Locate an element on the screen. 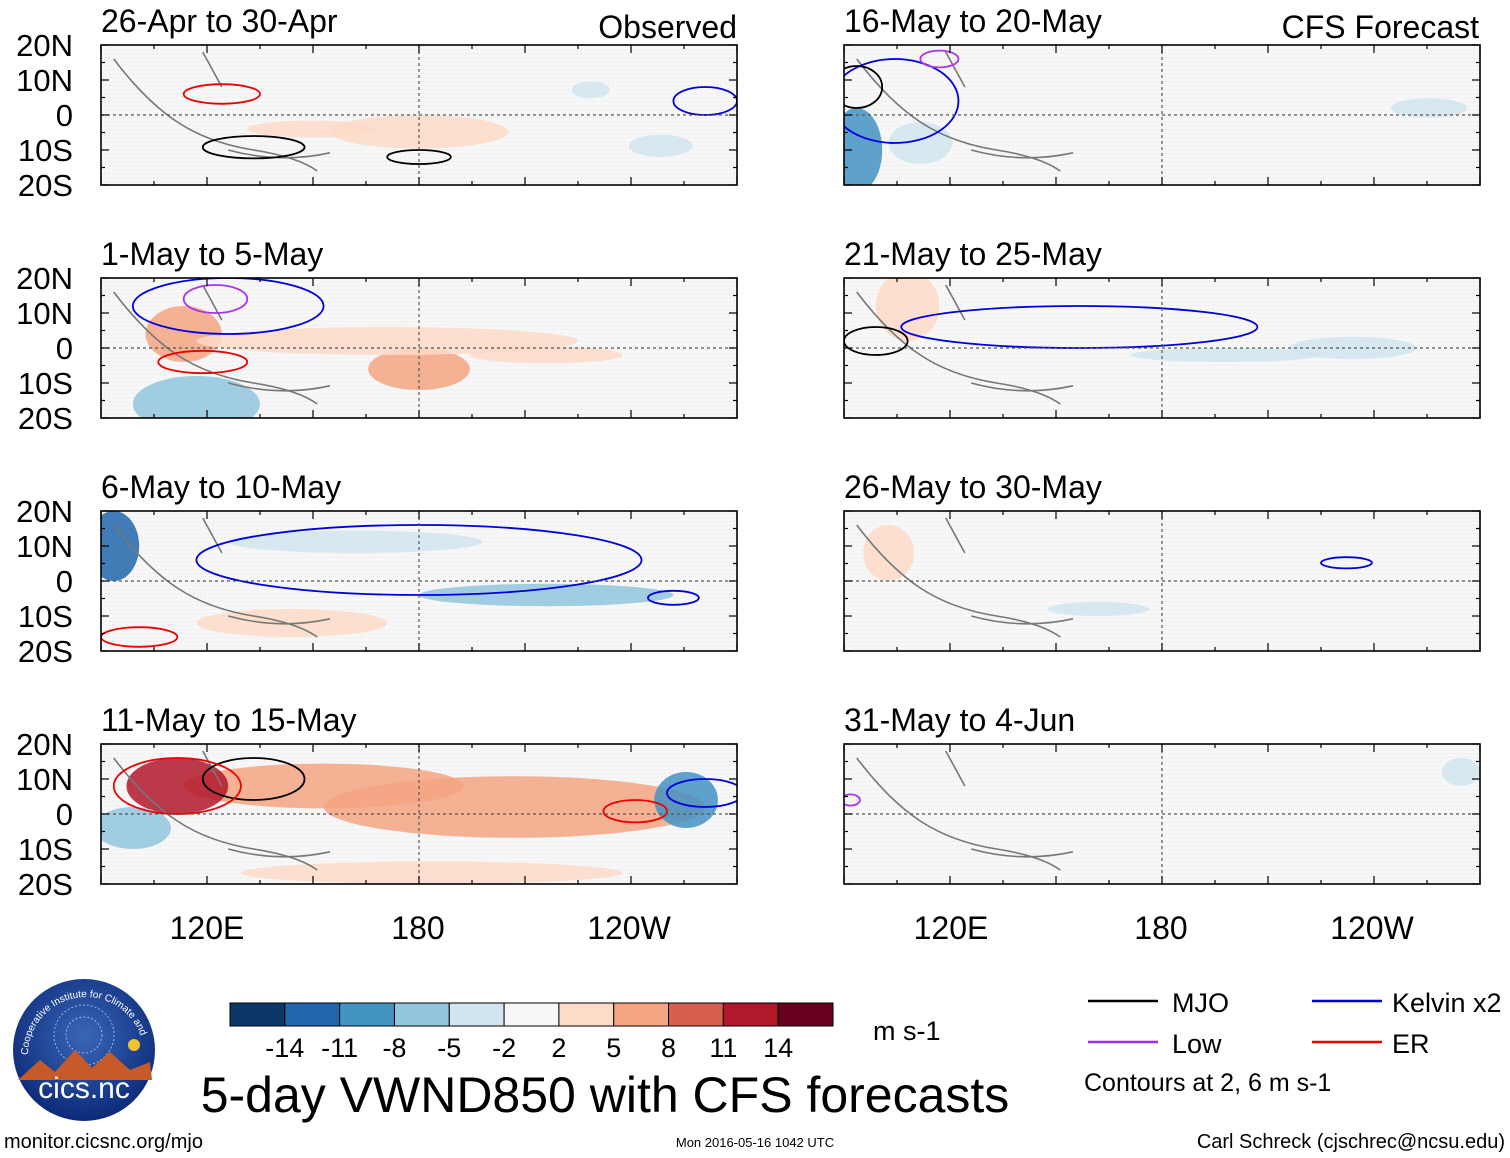  colorbar-tick-label: 5 is located at coordinates (613, 1048).